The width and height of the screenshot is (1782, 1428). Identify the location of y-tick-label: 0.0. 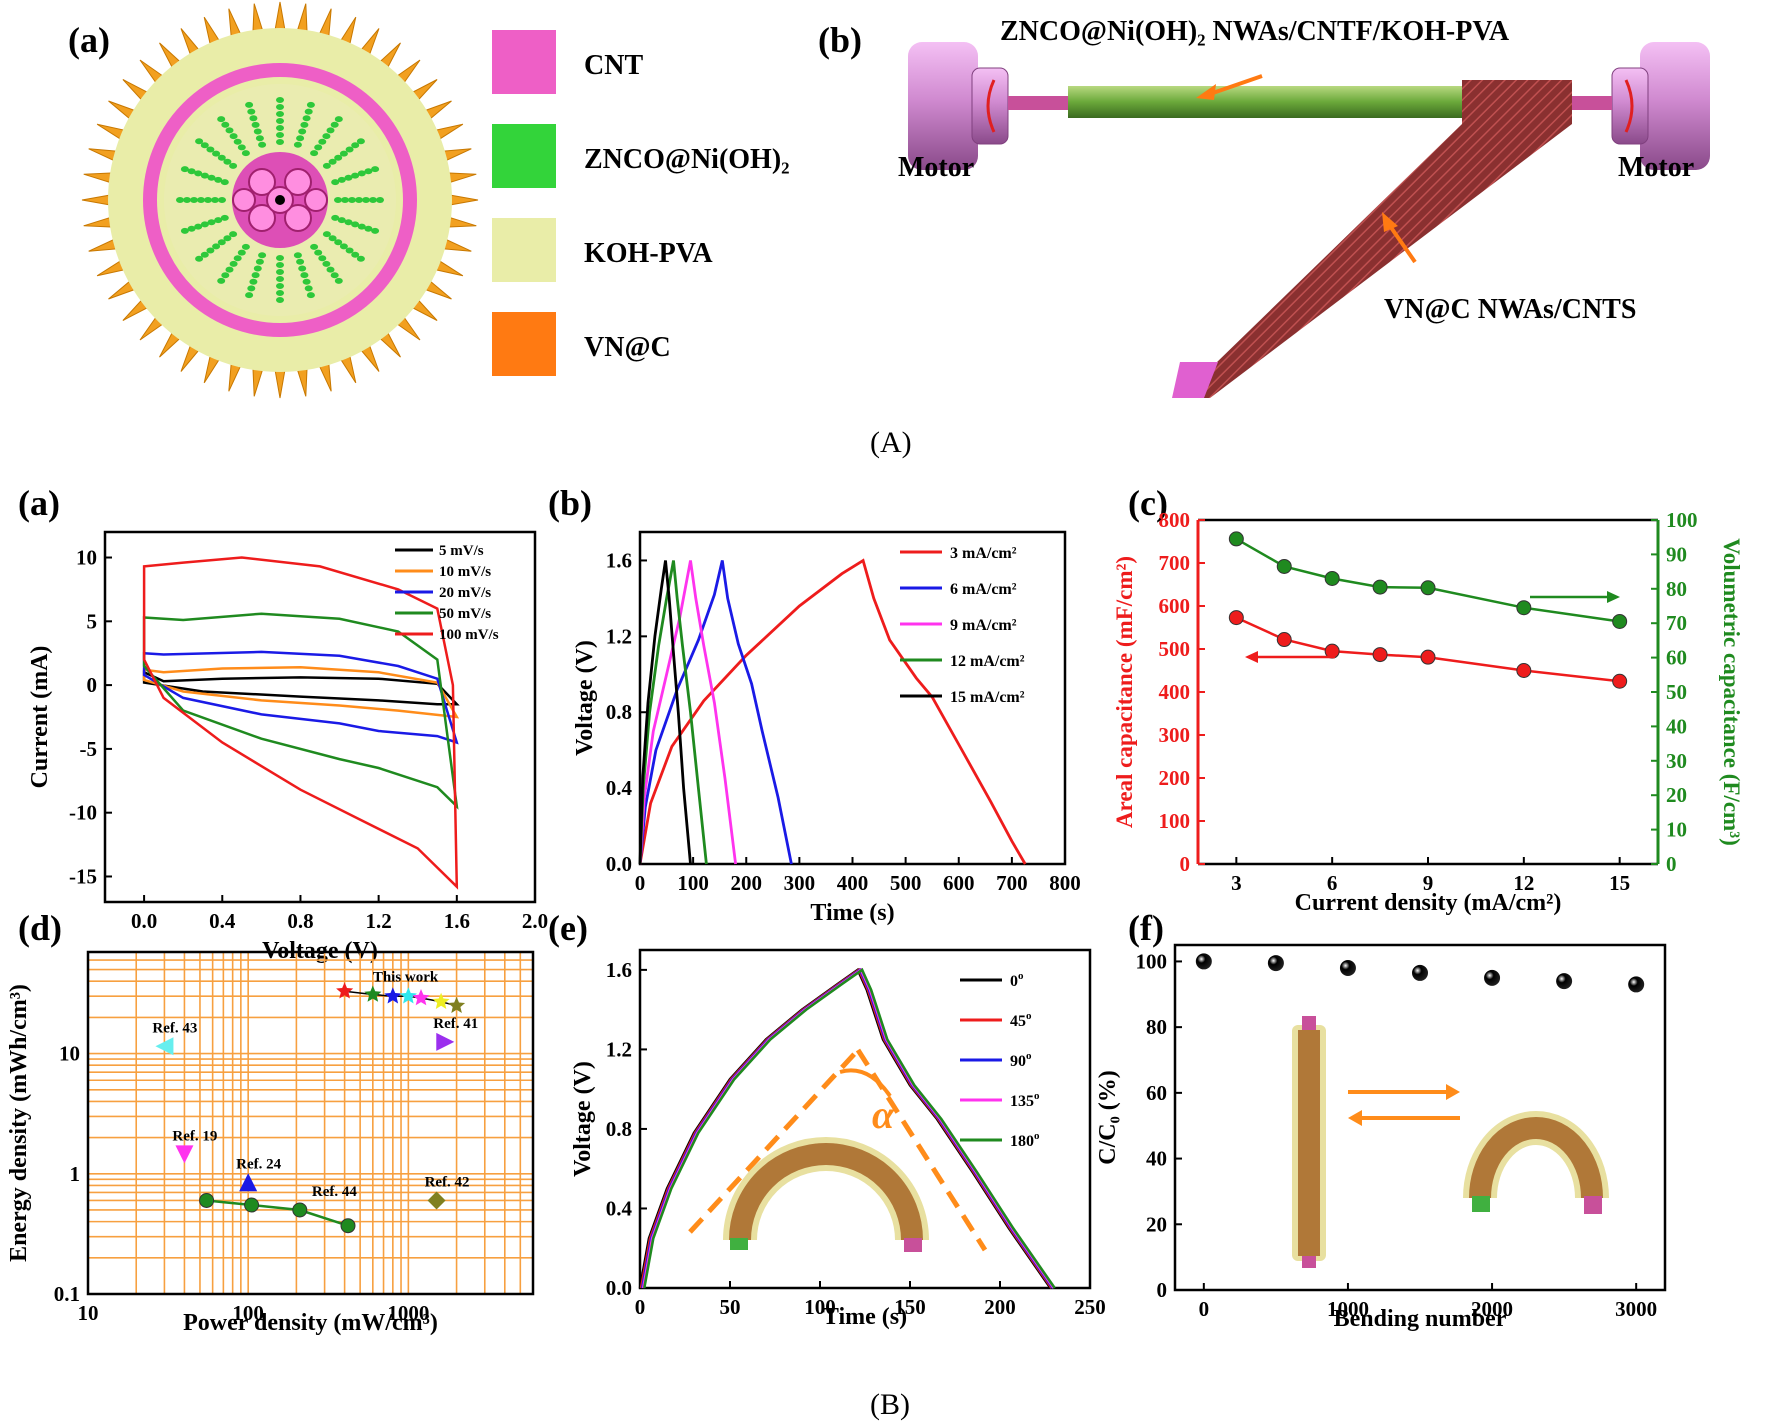
(619, 1288).